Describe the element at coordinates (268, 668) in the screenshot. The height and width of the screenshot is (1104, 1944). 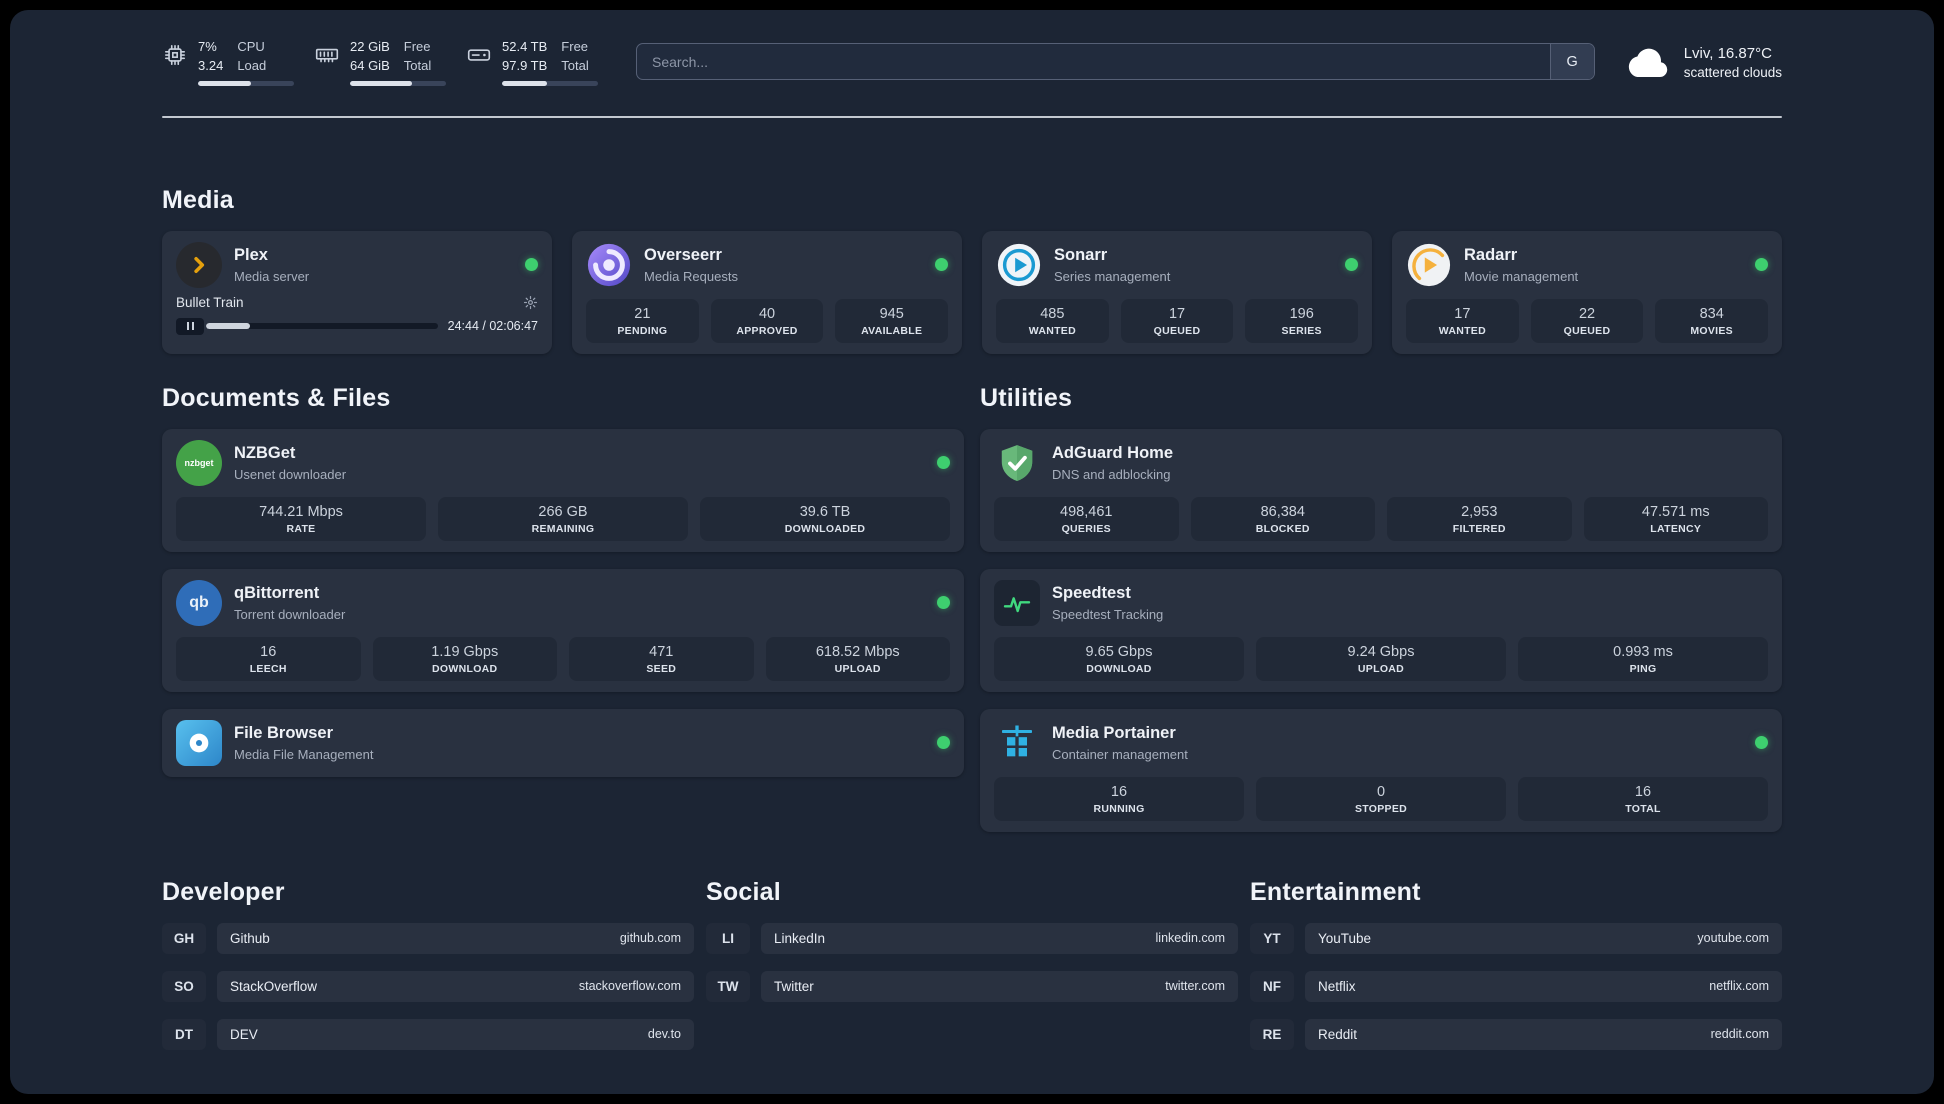
I see `stat-label: LEECH` at that location.